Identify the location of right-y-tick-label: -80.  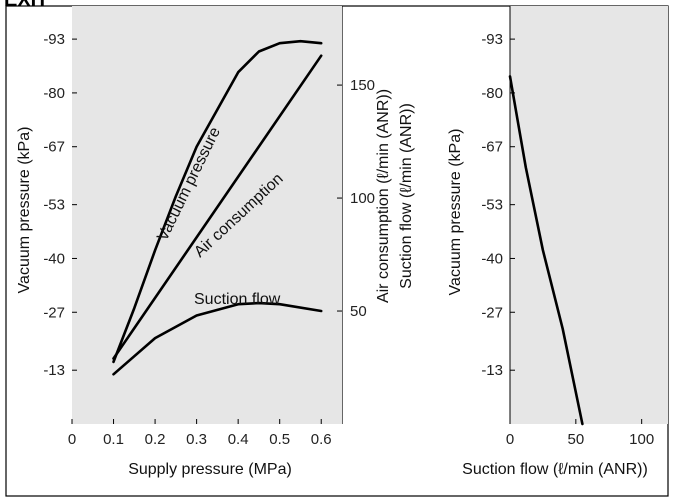
(492, 93).